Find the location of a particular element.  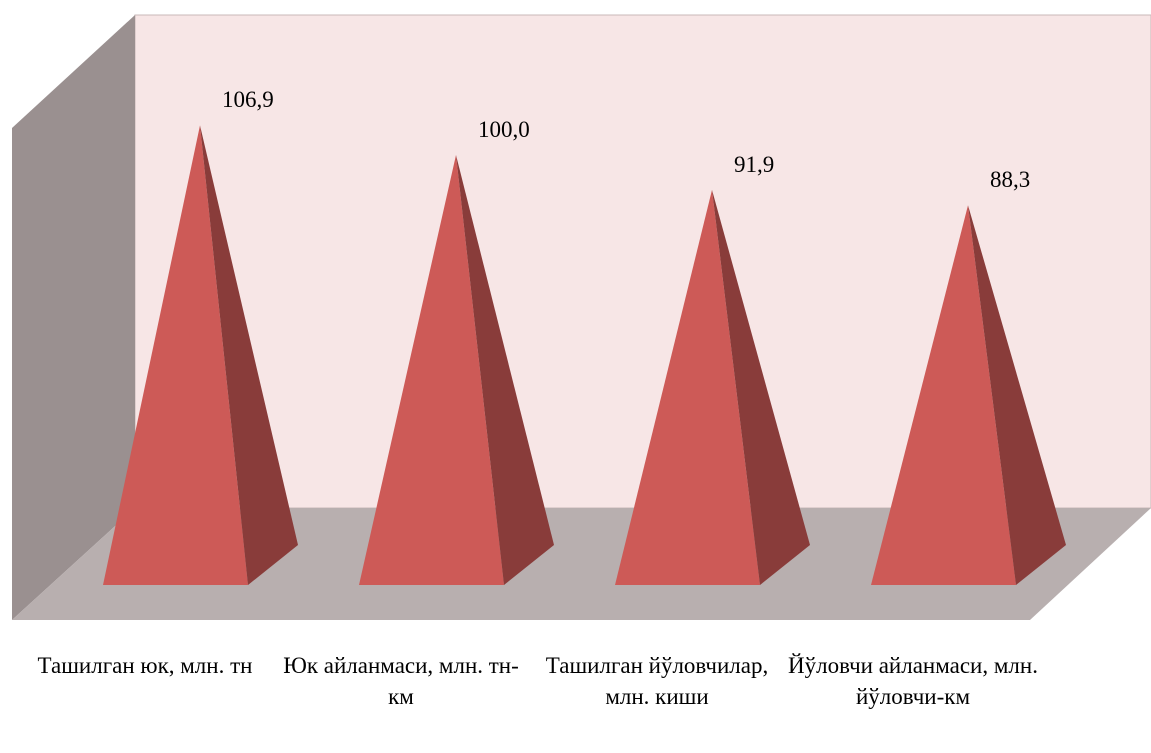

value-label: 100,0 is located at coordinates (504, 129).